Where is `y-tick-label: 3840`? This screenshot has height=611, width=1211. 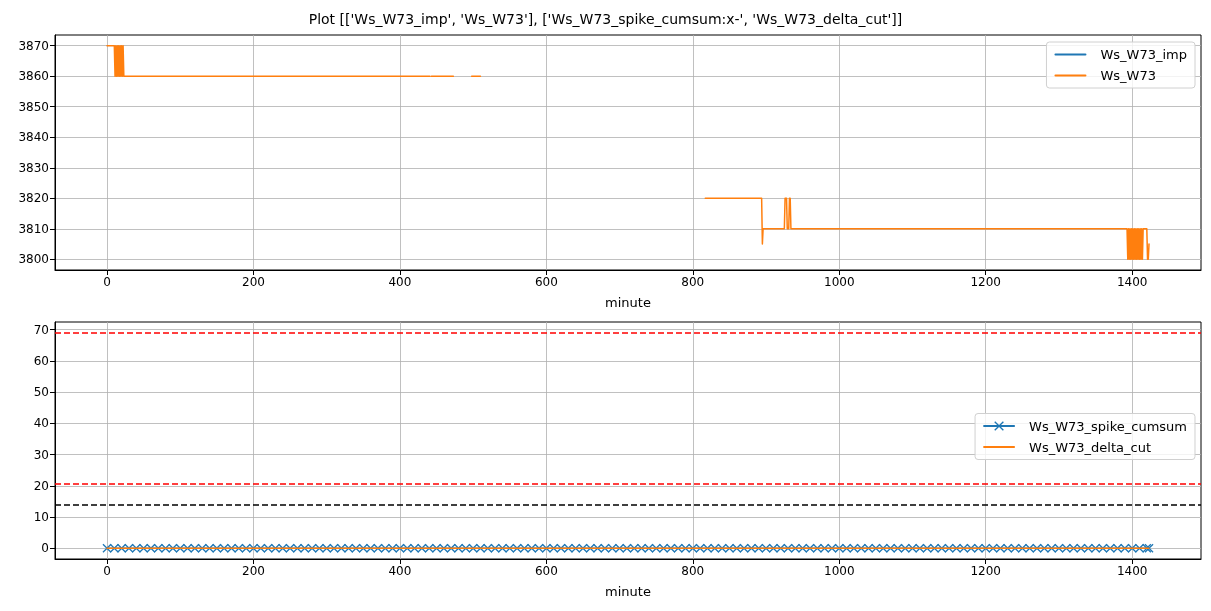
y-tick-label: 3840 is located at coordinates (33, 137).